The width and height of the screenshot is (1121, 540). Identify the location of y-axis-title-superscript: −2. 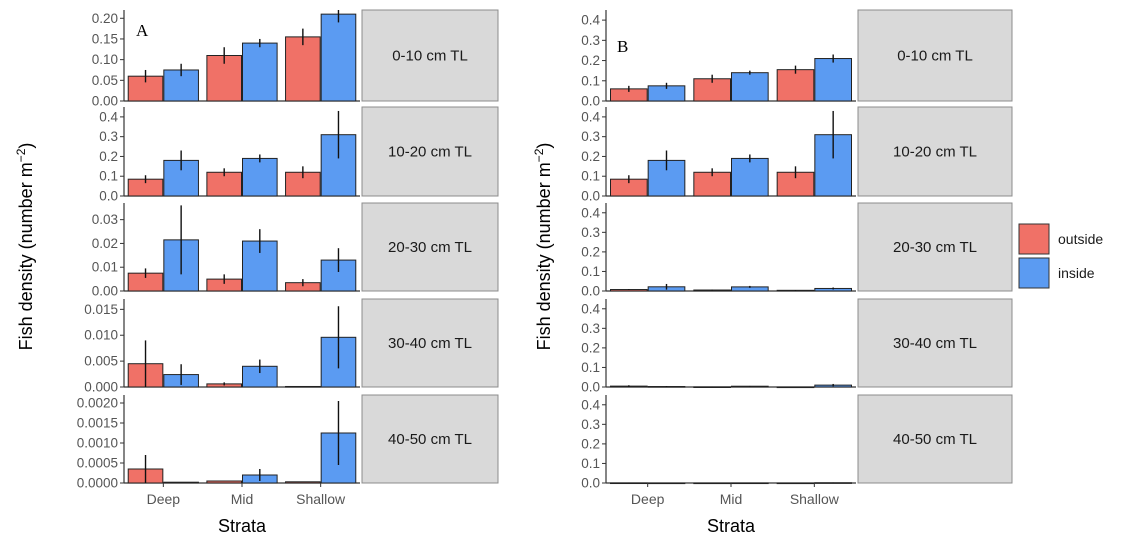
(539, 155).